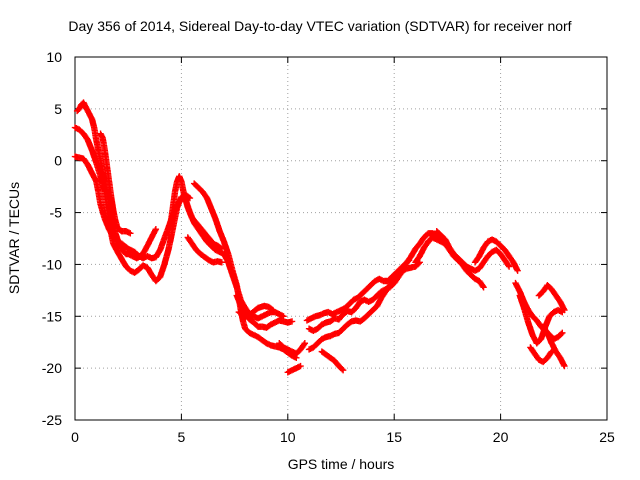 The width and height of the screenshot is (640, 480). I want to click on x-tick-label: 10, so click(288, 437).